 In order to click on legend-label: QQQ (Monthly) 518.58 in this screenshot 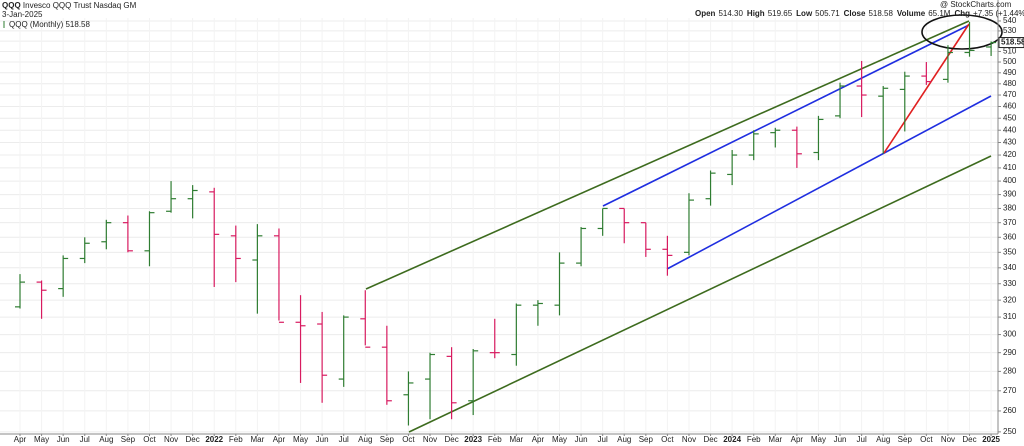, I will do `click(49, 24)`.